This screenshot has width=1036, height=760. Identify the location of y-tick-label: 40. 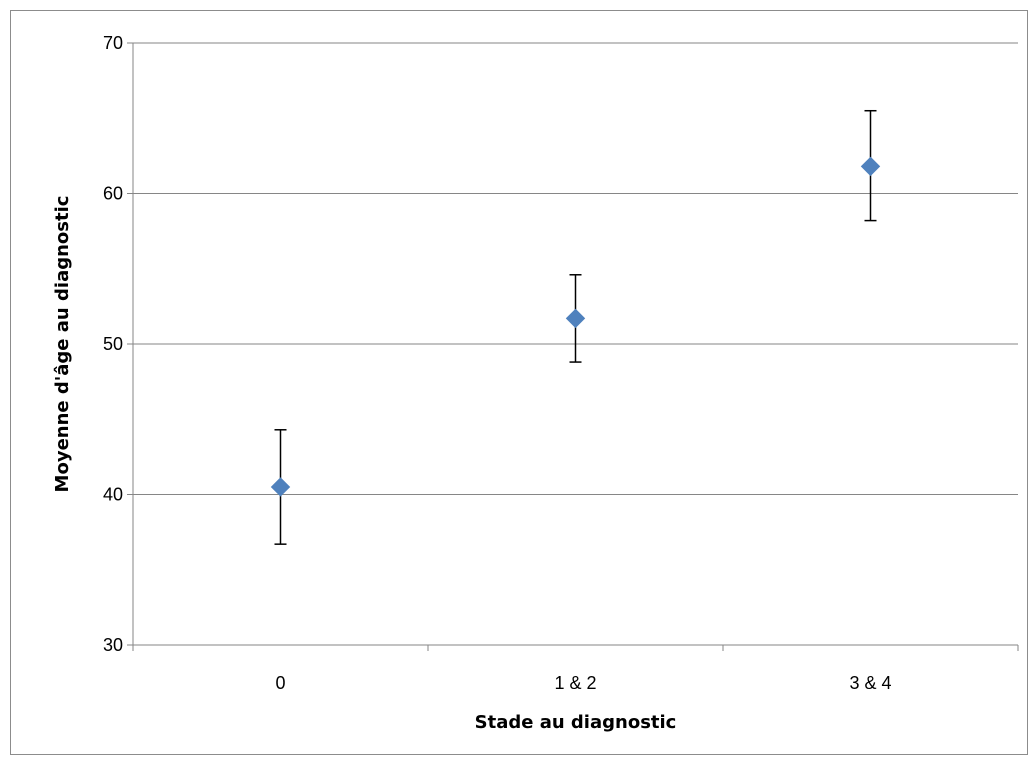
(113, 495).